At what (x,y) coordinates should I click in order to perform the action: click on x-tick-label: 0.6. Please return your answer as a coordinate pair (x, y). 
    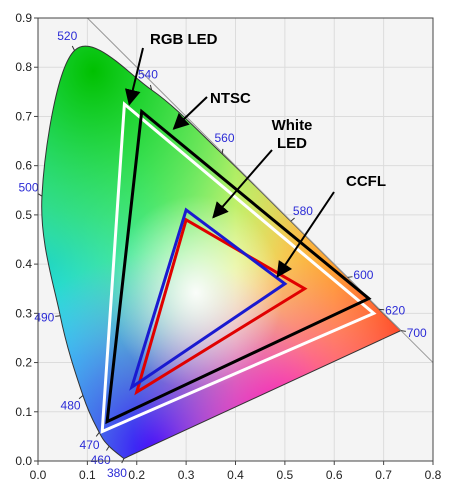
    Looking at the image, I should click on (334, 475).